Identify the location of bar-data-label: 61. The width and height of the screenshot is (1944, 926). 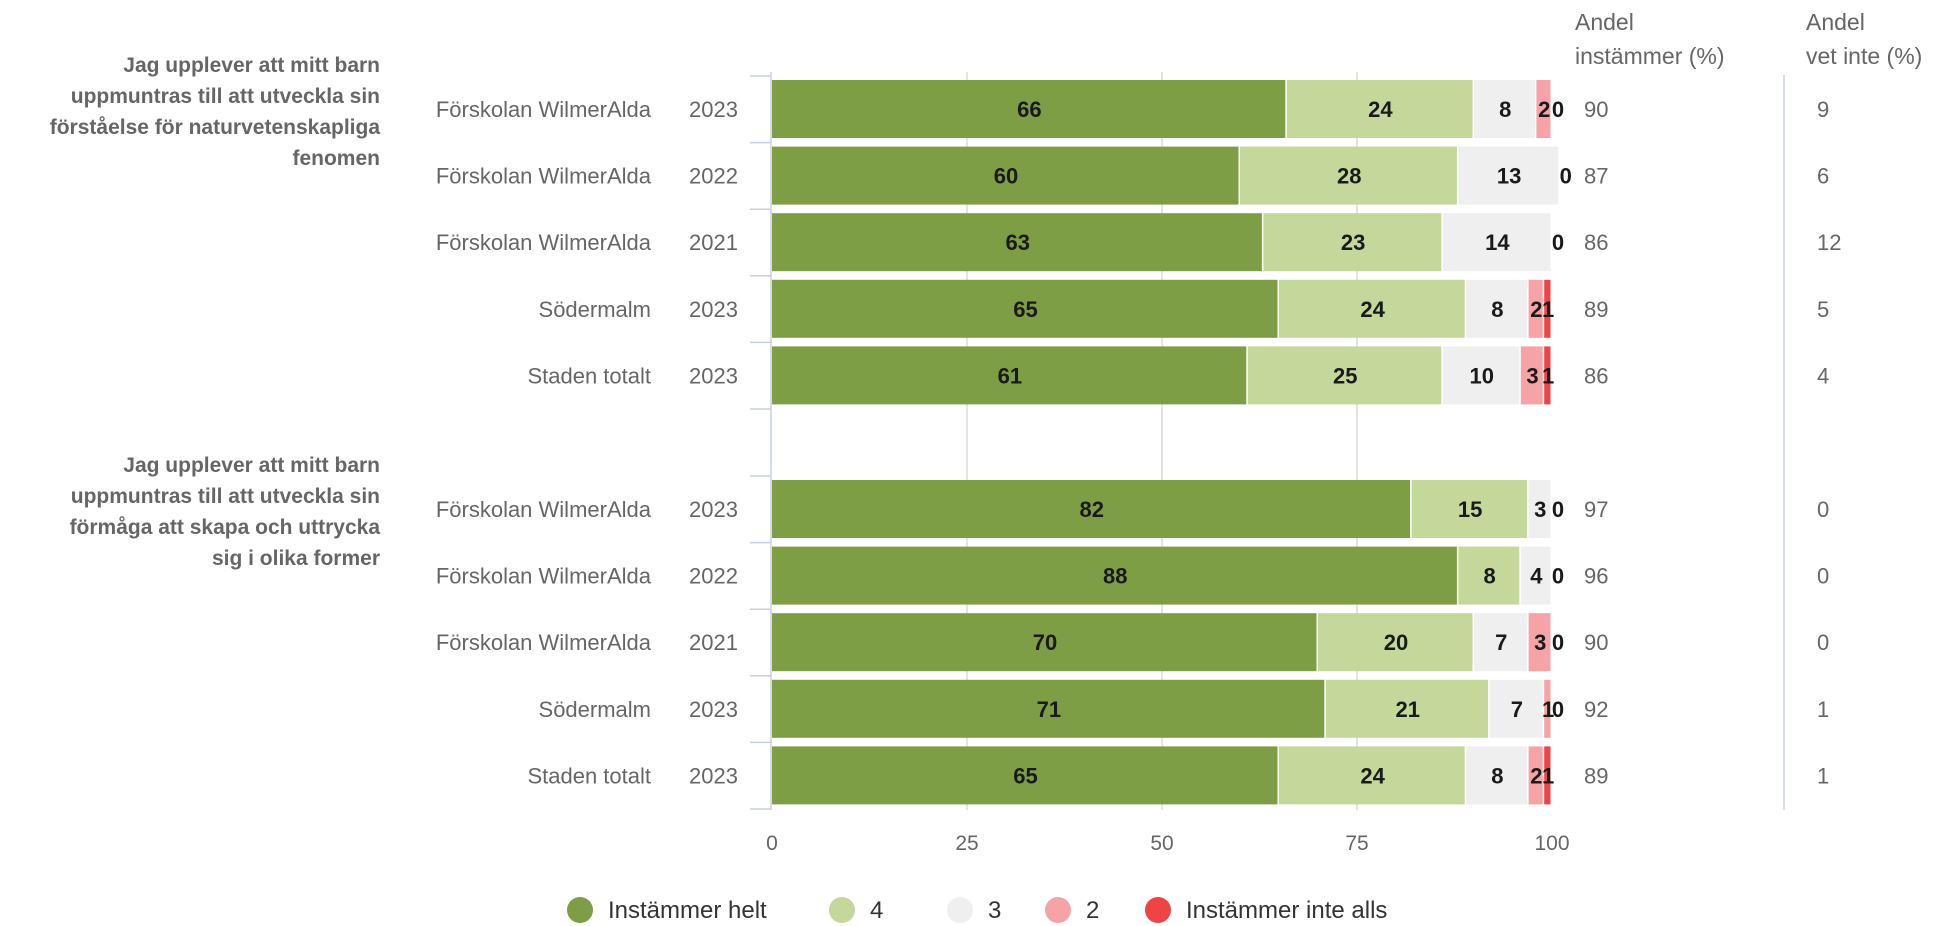
(1010, 375).